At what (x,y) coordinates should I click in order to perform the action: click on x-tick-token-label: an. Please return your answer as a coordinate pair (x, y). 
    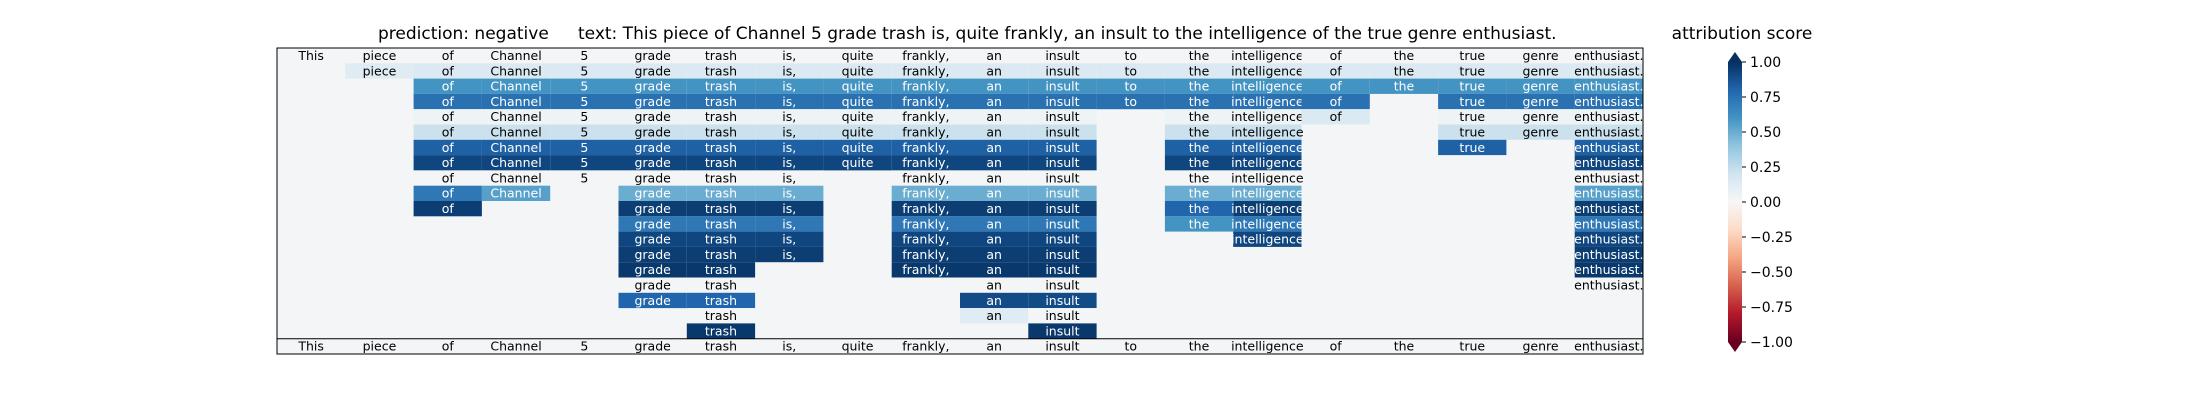
    Looking at the image, I should click on (994, 346).